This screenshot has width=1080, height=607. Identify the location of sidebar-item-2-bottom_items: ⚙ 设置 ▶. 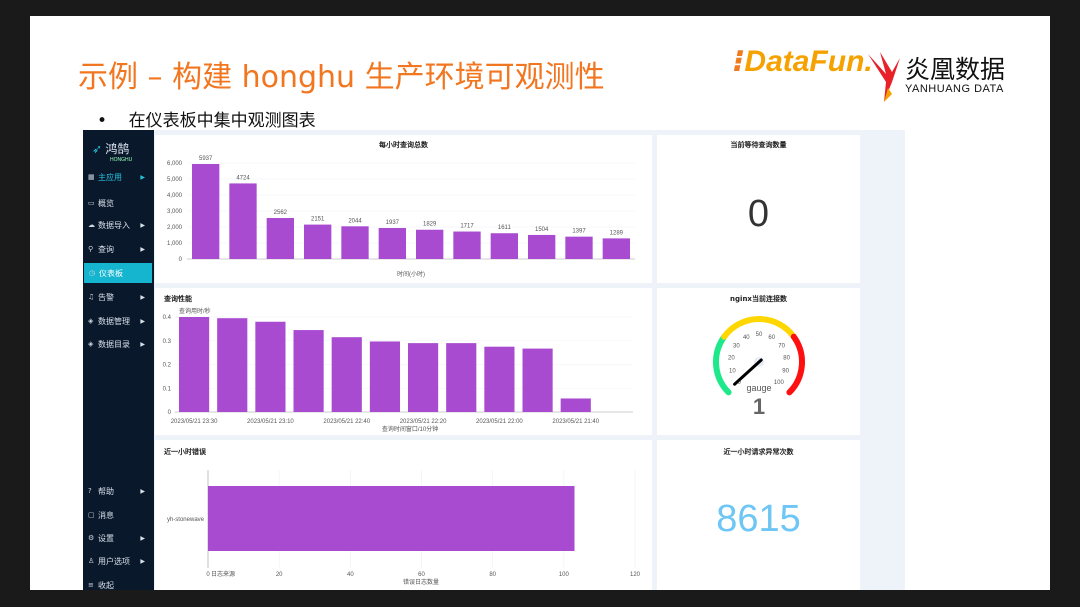
(118, 538).